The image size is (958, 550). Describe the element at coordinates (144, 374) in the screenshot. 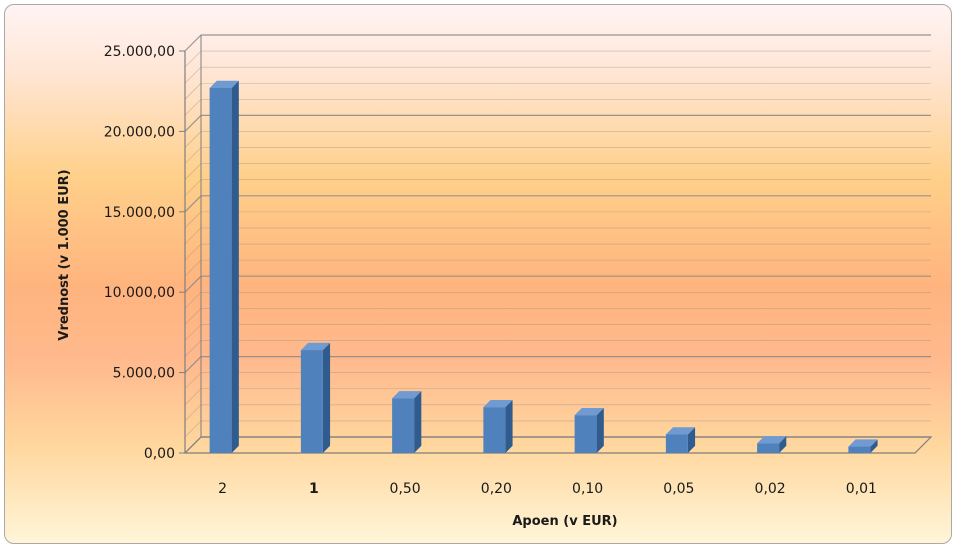

I see `y-tick-label: 5.000,00` at that location.